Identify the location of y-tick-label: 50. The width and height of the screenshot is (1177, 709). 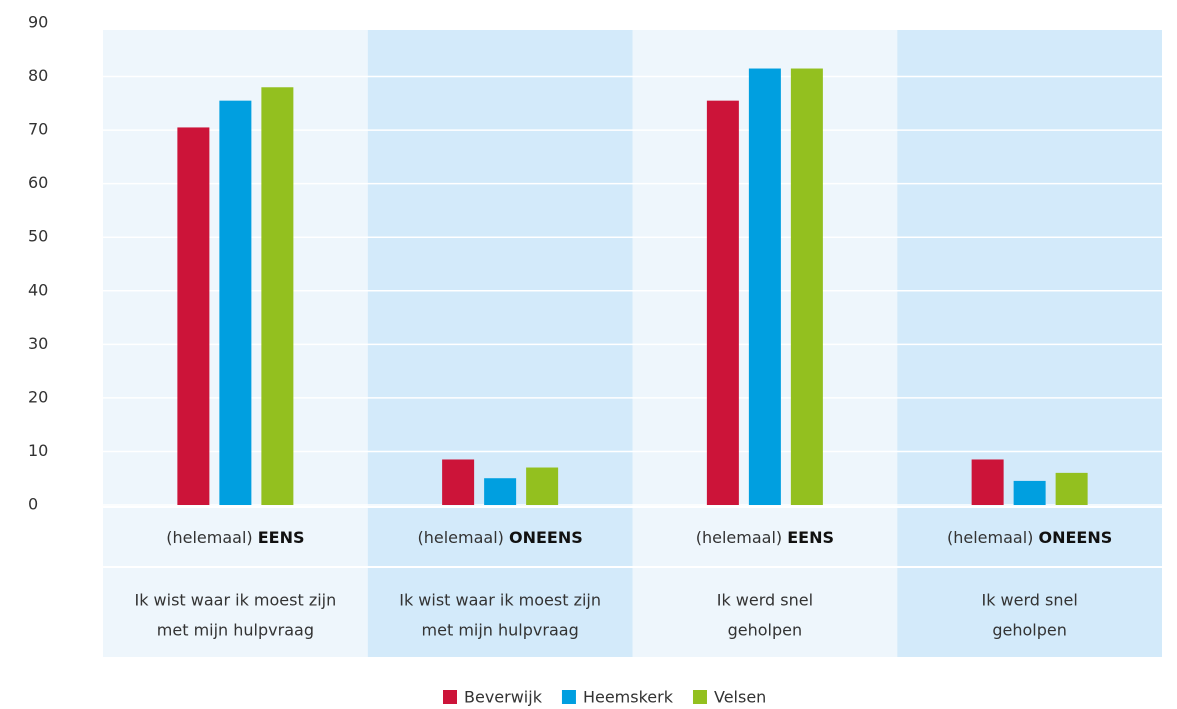
(38, 236).